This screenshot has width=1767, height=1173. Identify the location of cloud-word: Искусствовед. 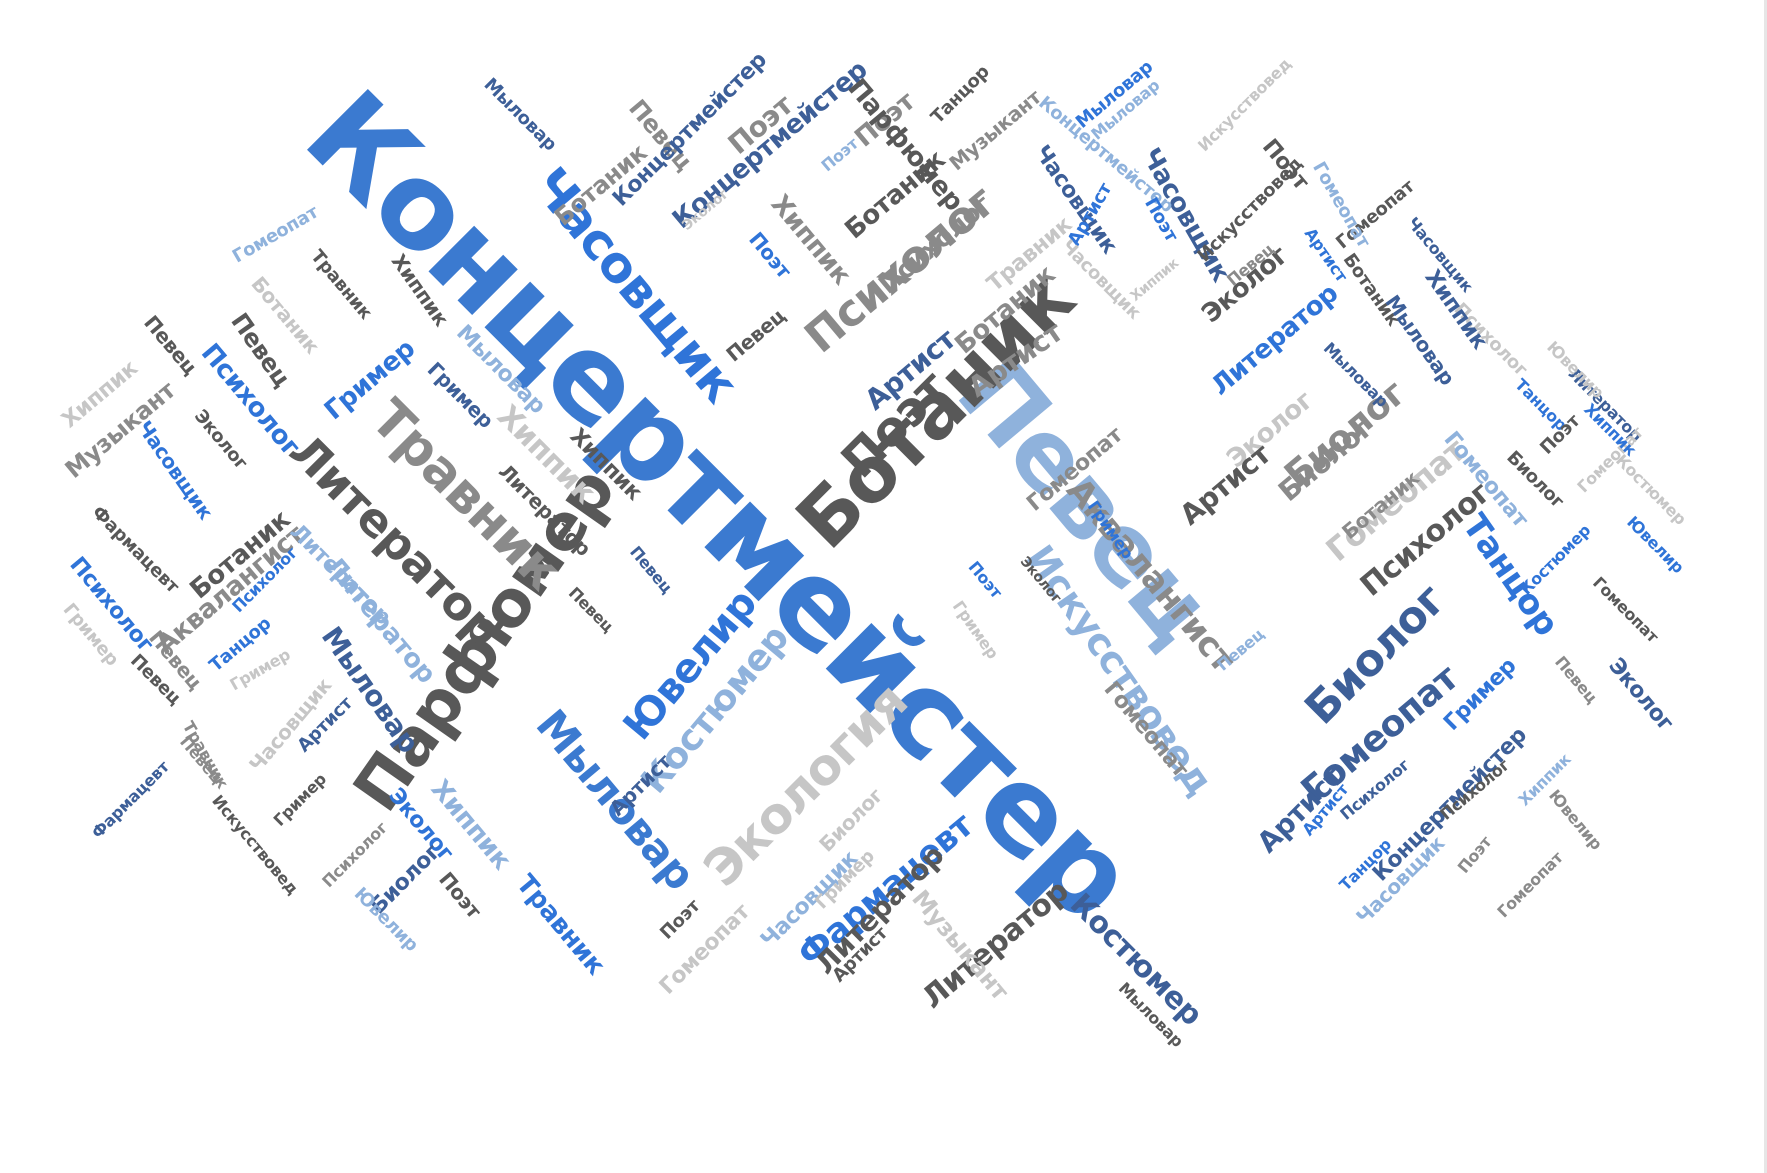
(1250, 210).